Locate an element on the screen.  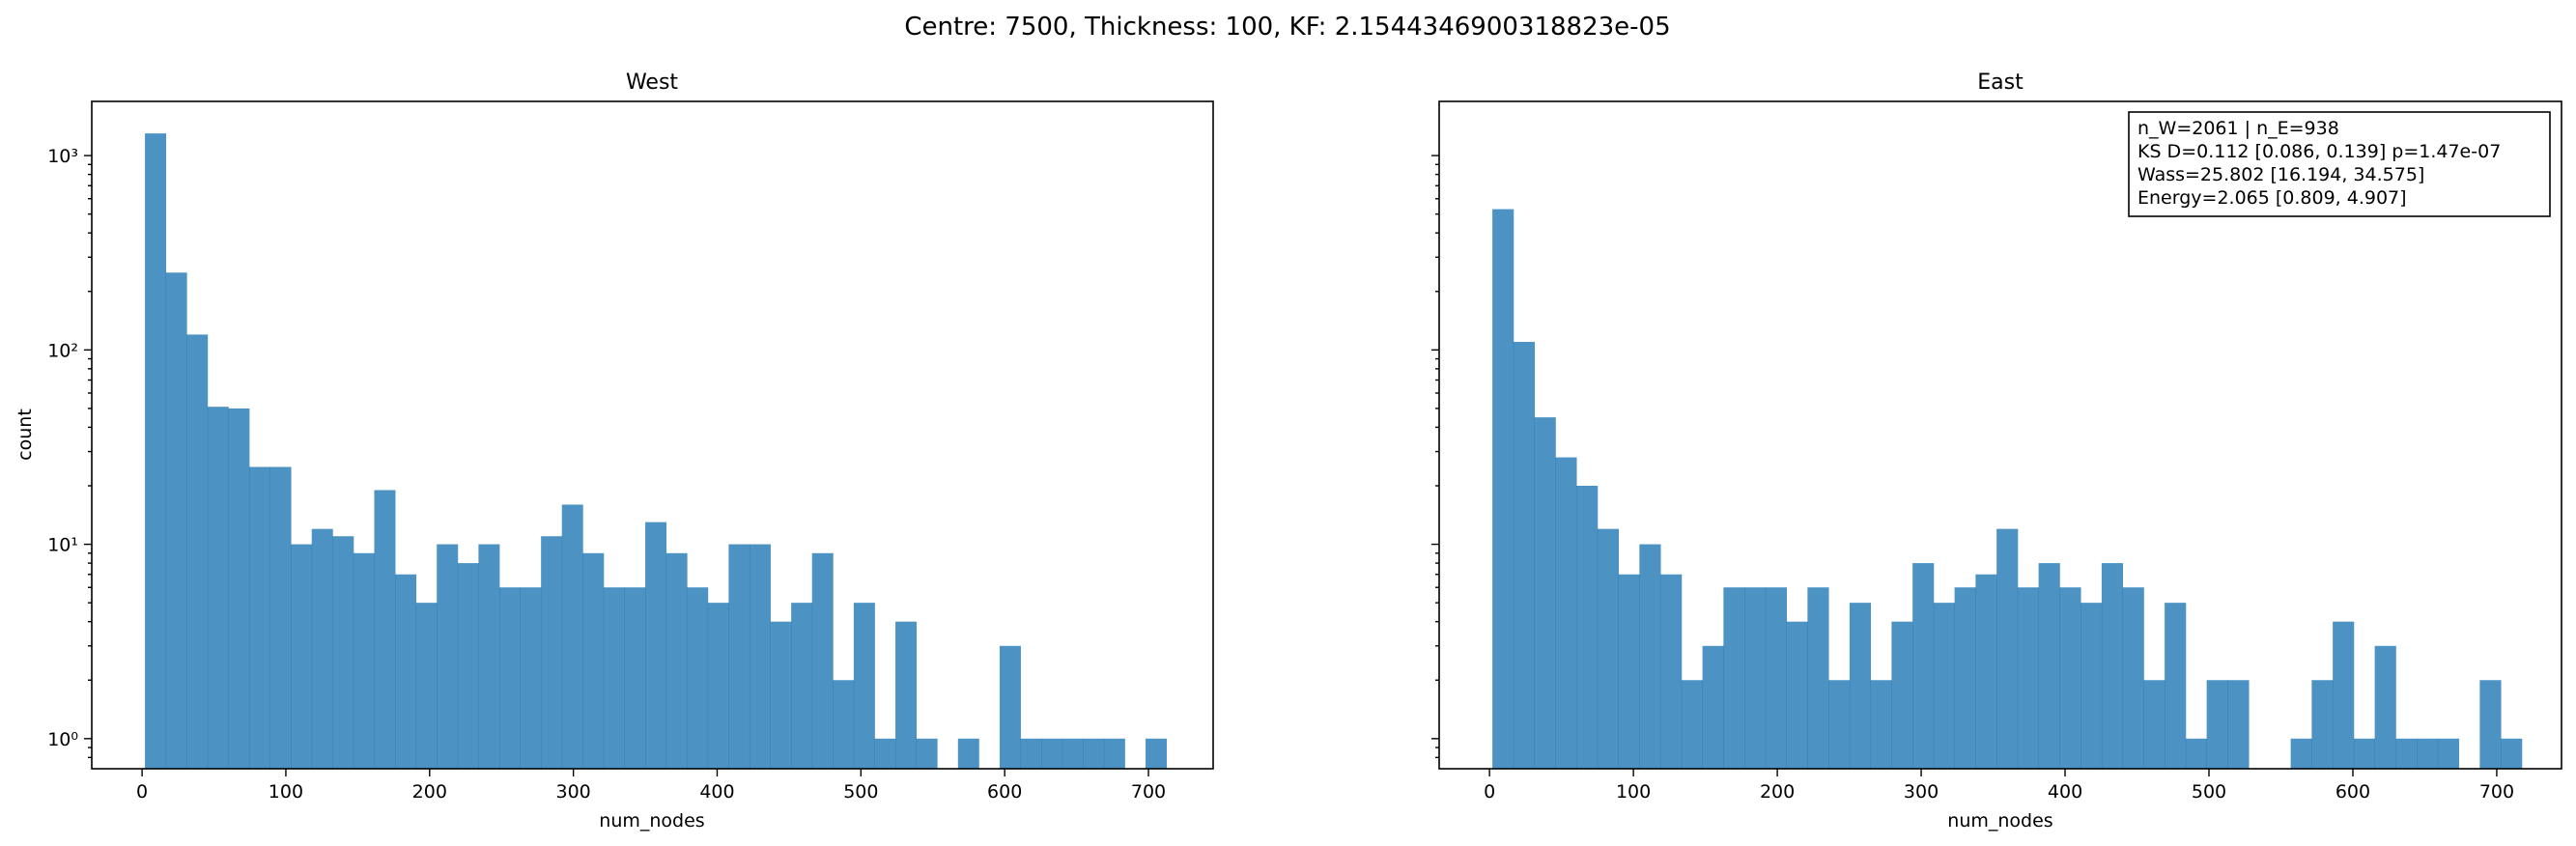
west-y-tick-label: 10² is located at coordinates (62, 350).